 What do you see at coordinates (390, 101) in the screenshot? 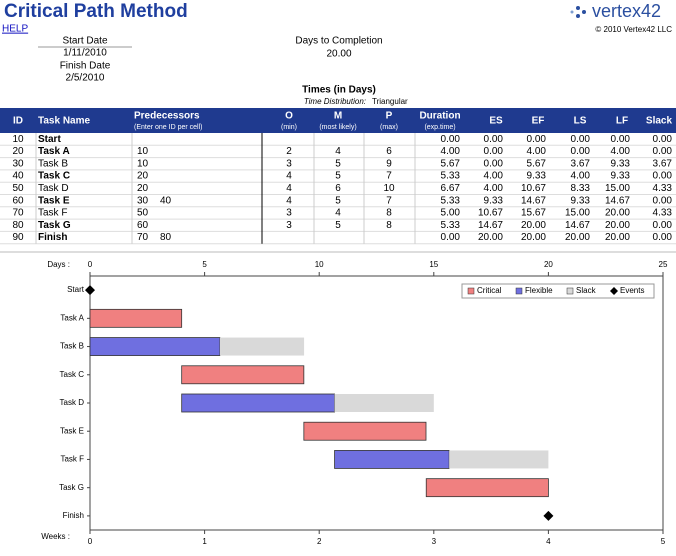
I see `distribution: Triangular` at bounding box center [390, 101].